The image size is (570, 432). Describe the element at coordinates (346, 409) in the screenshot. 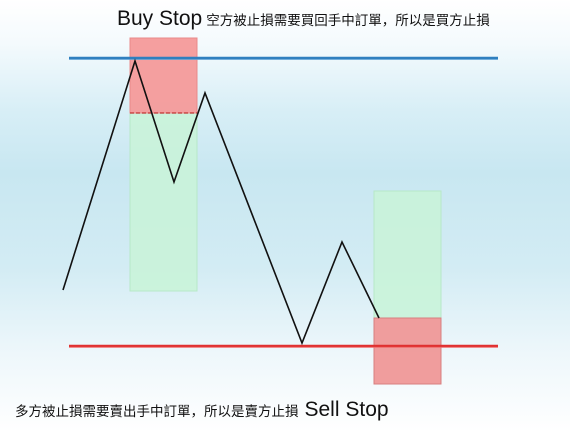

I see `sell-stop-title: Sell Stop` at that location.